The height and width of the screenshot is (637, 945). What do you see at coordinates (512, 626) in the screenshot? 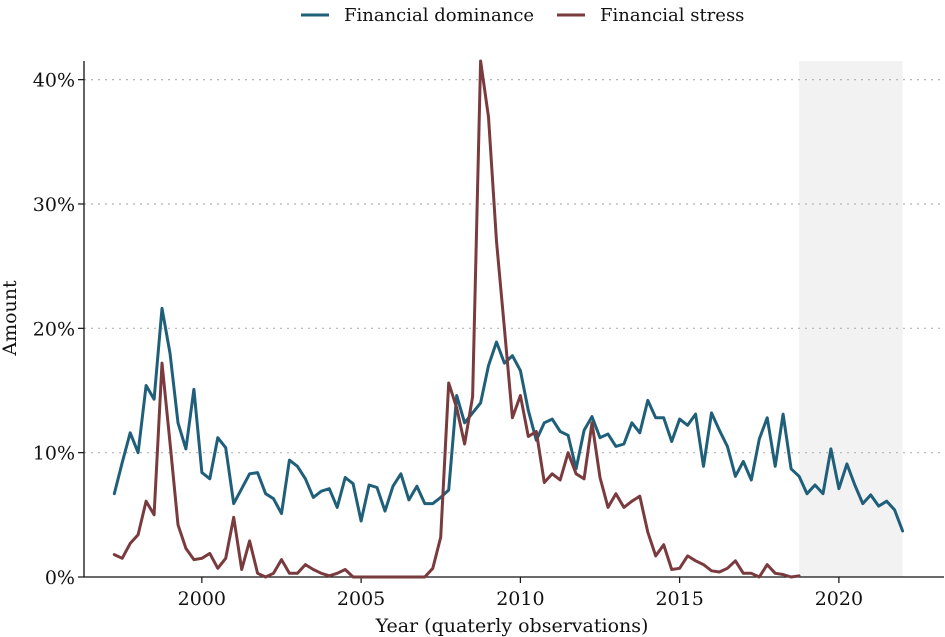
I see `x-axis-title: Year (quaterly observations)` at bounding box center [512, 626].